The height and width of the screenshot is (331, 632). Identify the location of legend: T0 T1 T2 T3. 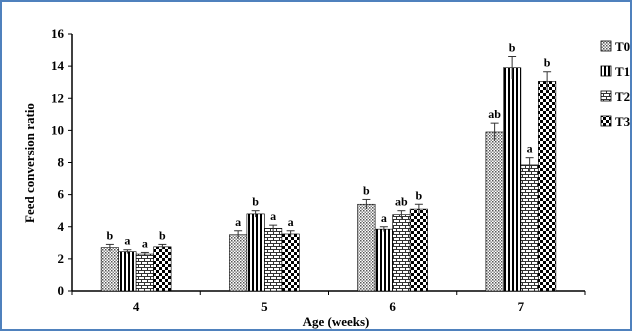
(615, 84).